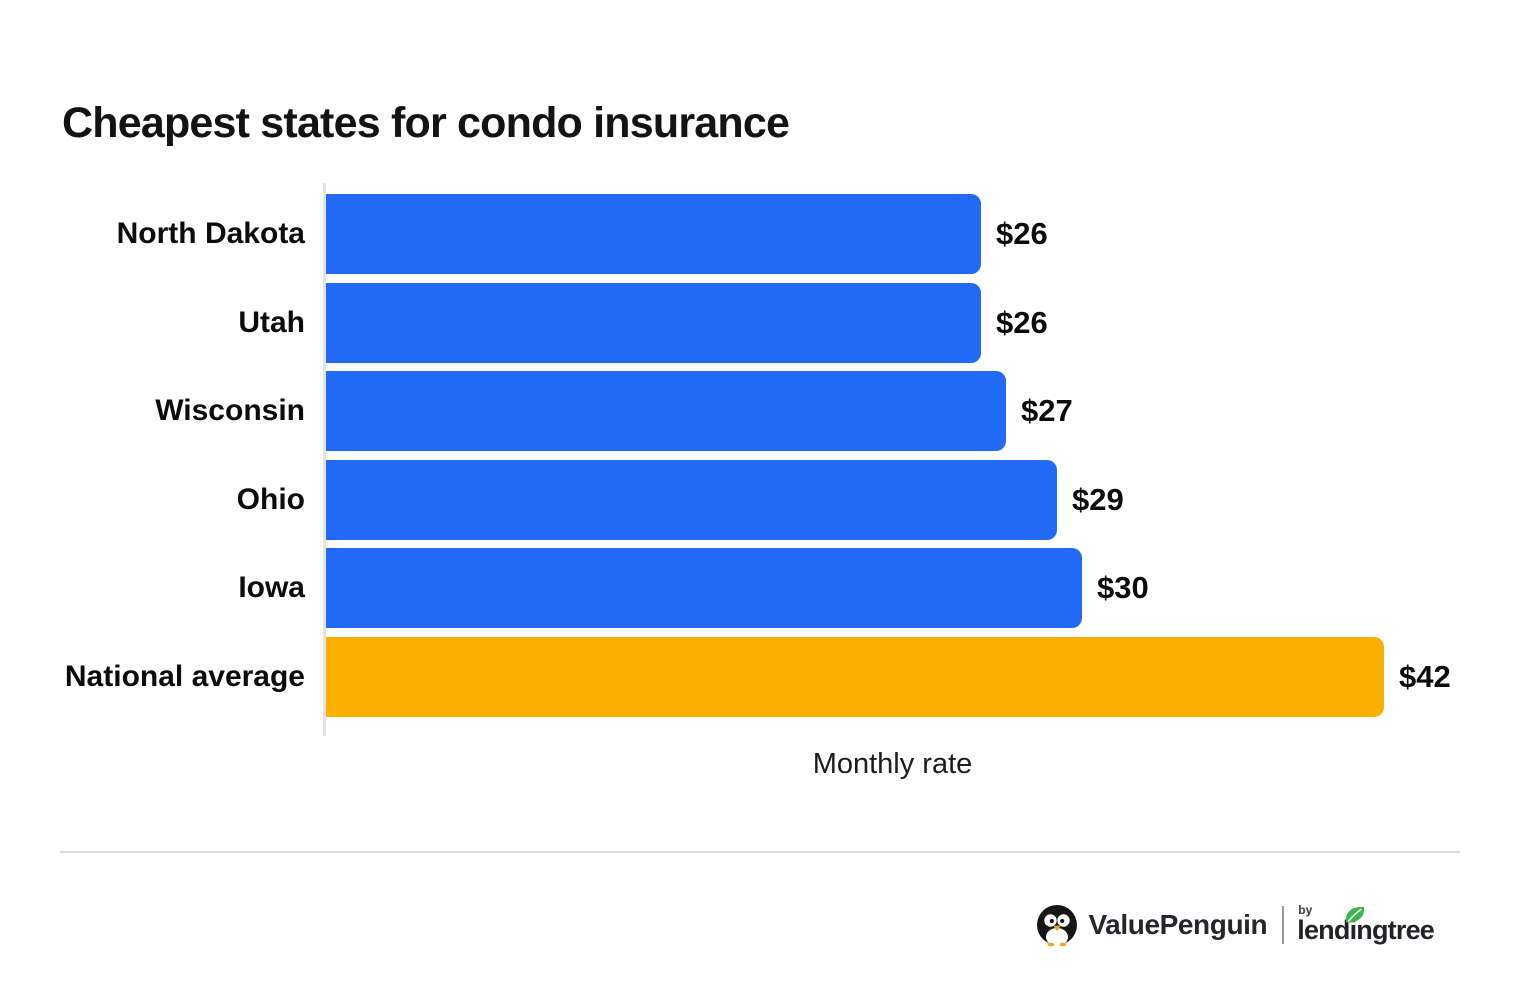  What do you see at coordinates (653, 234) in the screenshot?
I see `bar-north-dakota` at bounding box center [653, 234].